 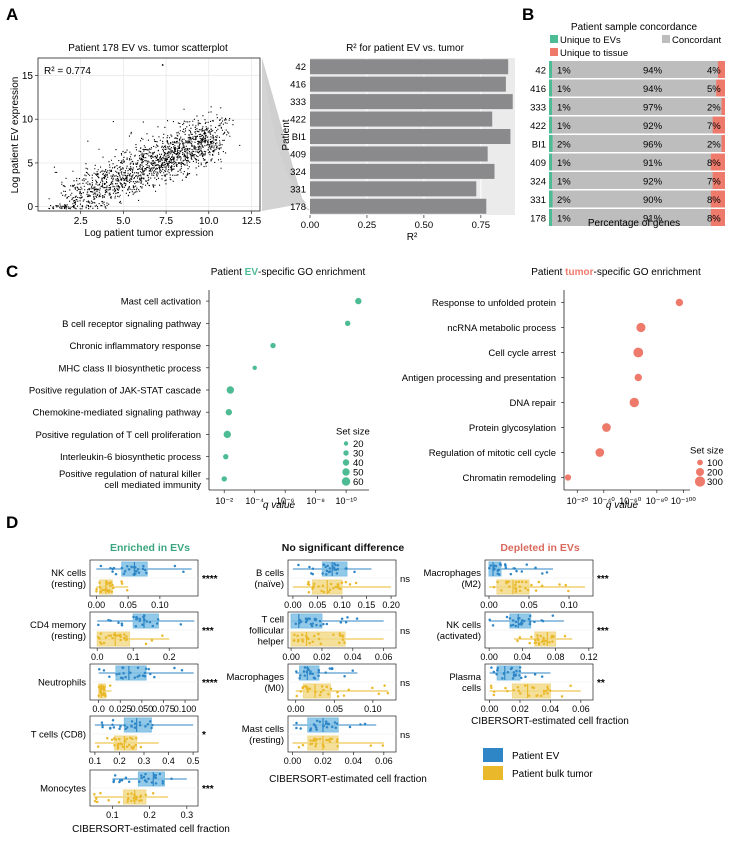 What do you see at coordinates (493, 755) in the screenshot?
I see `legend-swatch-patient-ev` at bounding box center [493, 755].